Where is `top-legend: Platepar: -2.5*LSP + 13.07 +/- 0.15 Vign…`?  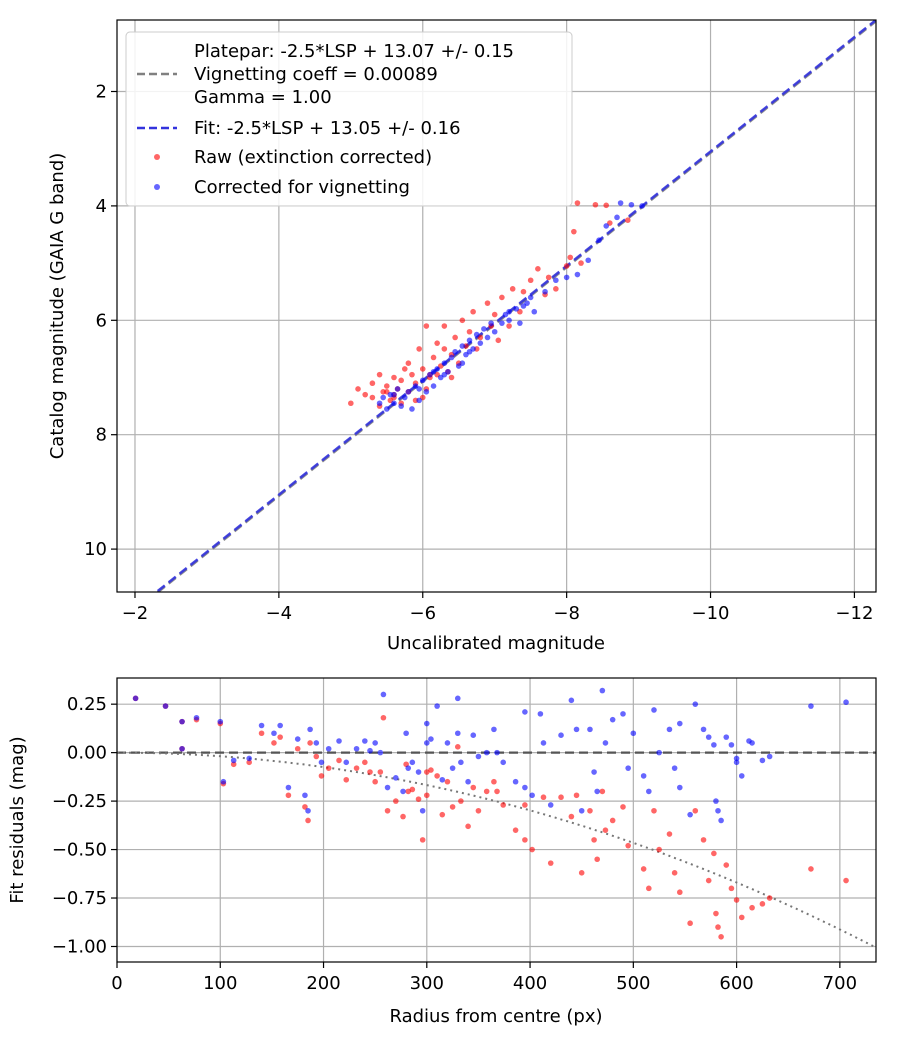 top-legend: Platepar: -2.5*LSP + 13.07 +/- 0.15 Vign… is located at coordinates (349, 119).